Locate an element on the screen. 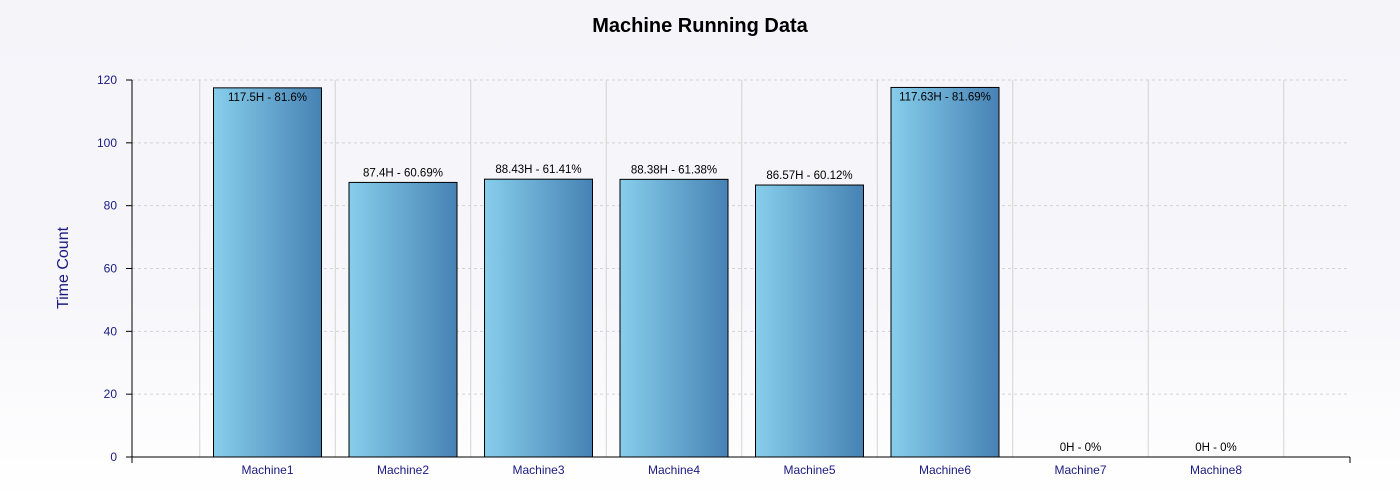  bar-machine5 is located at coordinates (809, 321).